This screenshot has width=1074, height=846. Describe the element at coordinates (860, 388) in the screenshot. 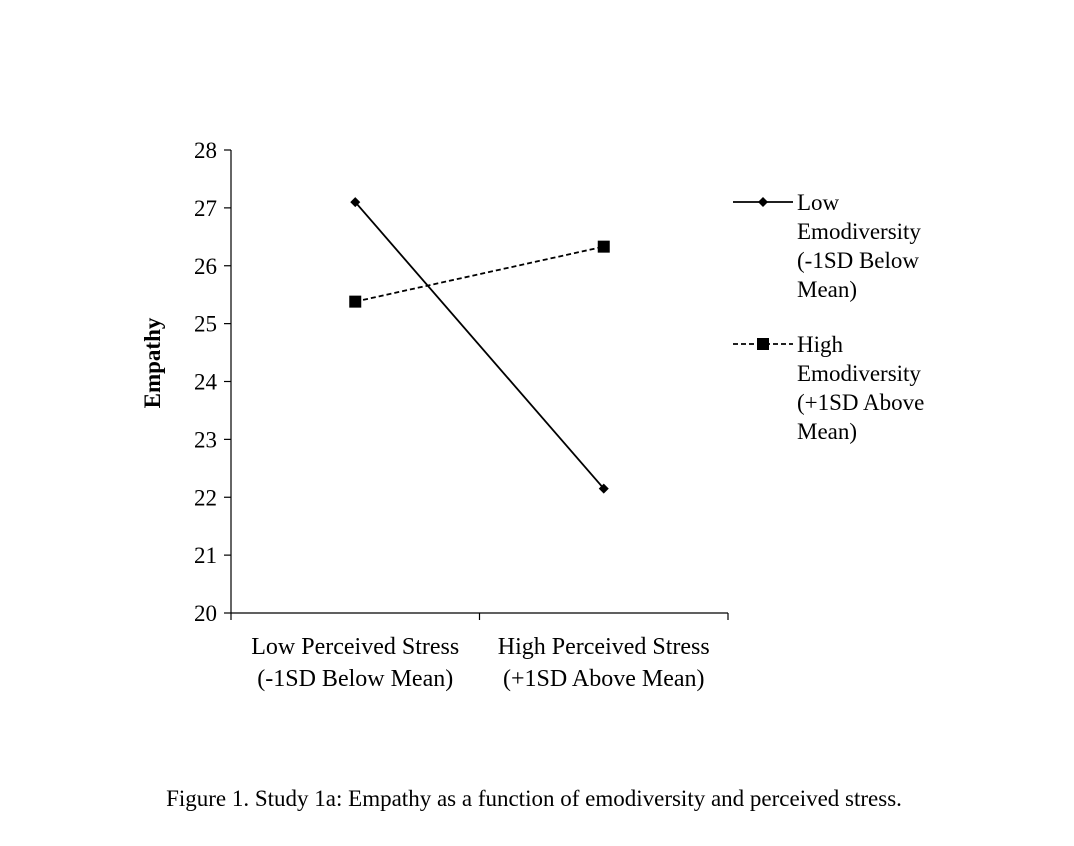

I see `legend-label-high: High Emodiversity (+1SD Above Mean)` at that location.